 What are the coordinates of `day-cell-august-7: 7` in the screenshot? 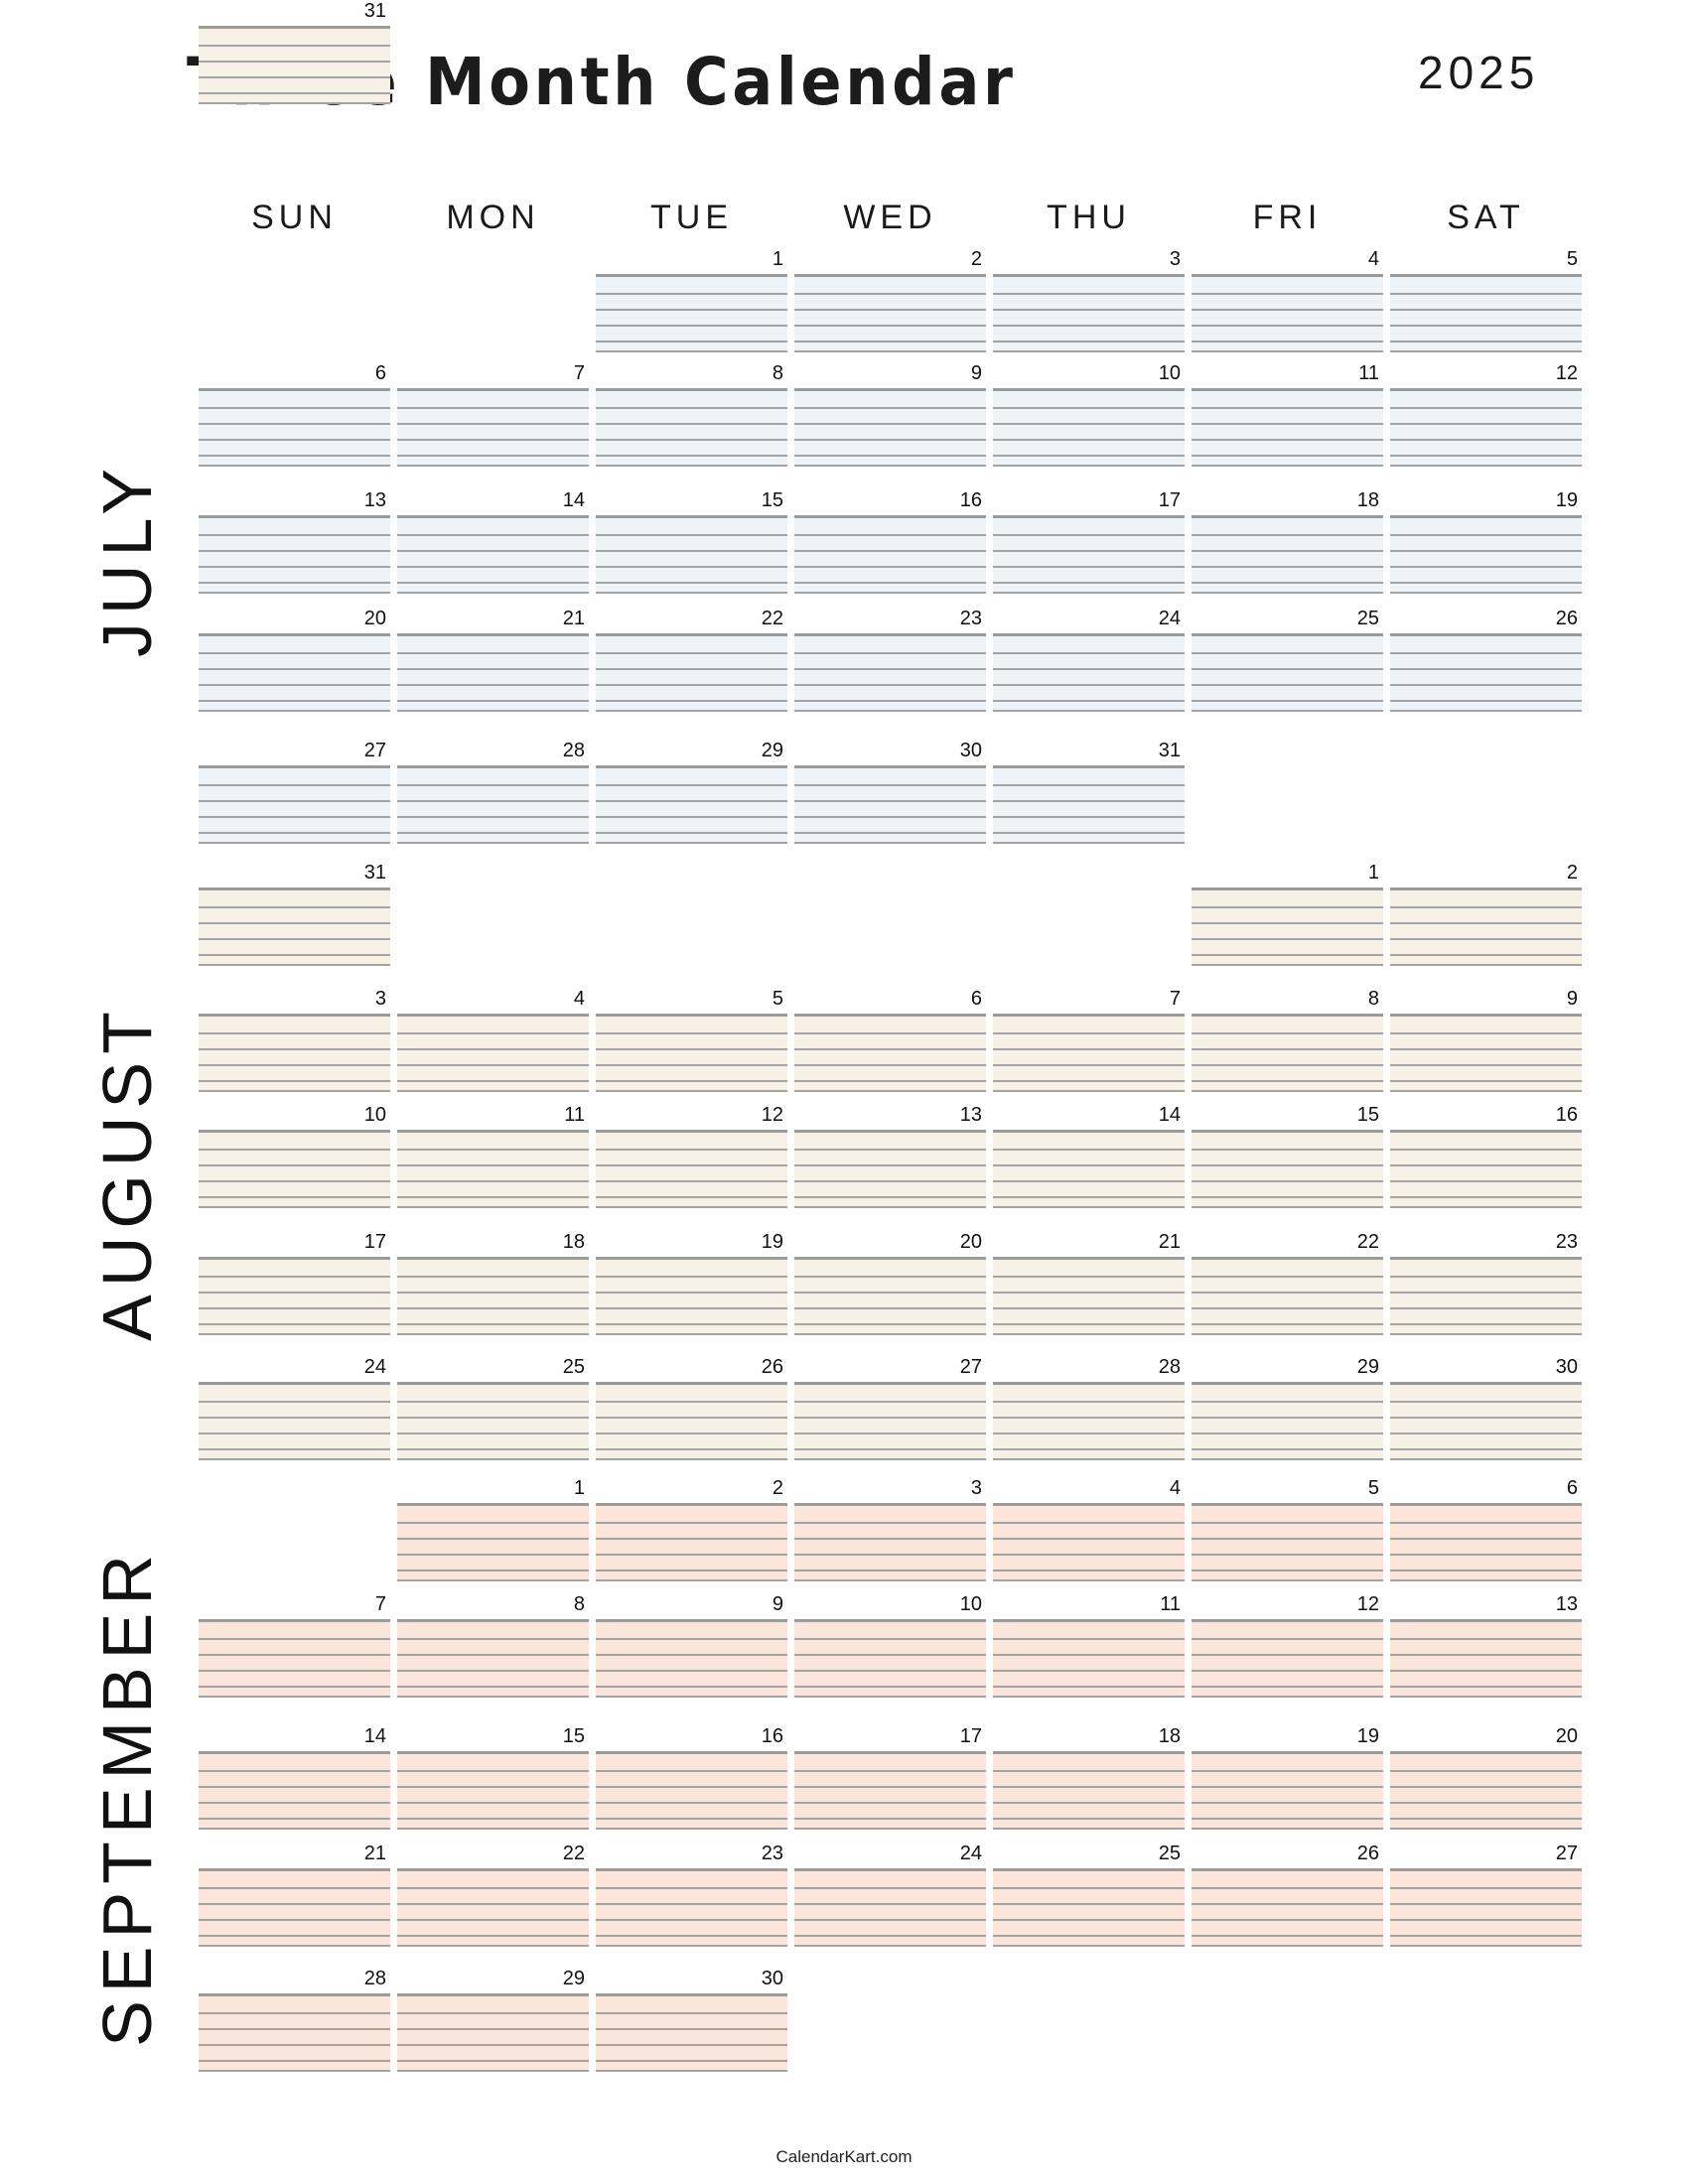 It's located at (1089, 1040).